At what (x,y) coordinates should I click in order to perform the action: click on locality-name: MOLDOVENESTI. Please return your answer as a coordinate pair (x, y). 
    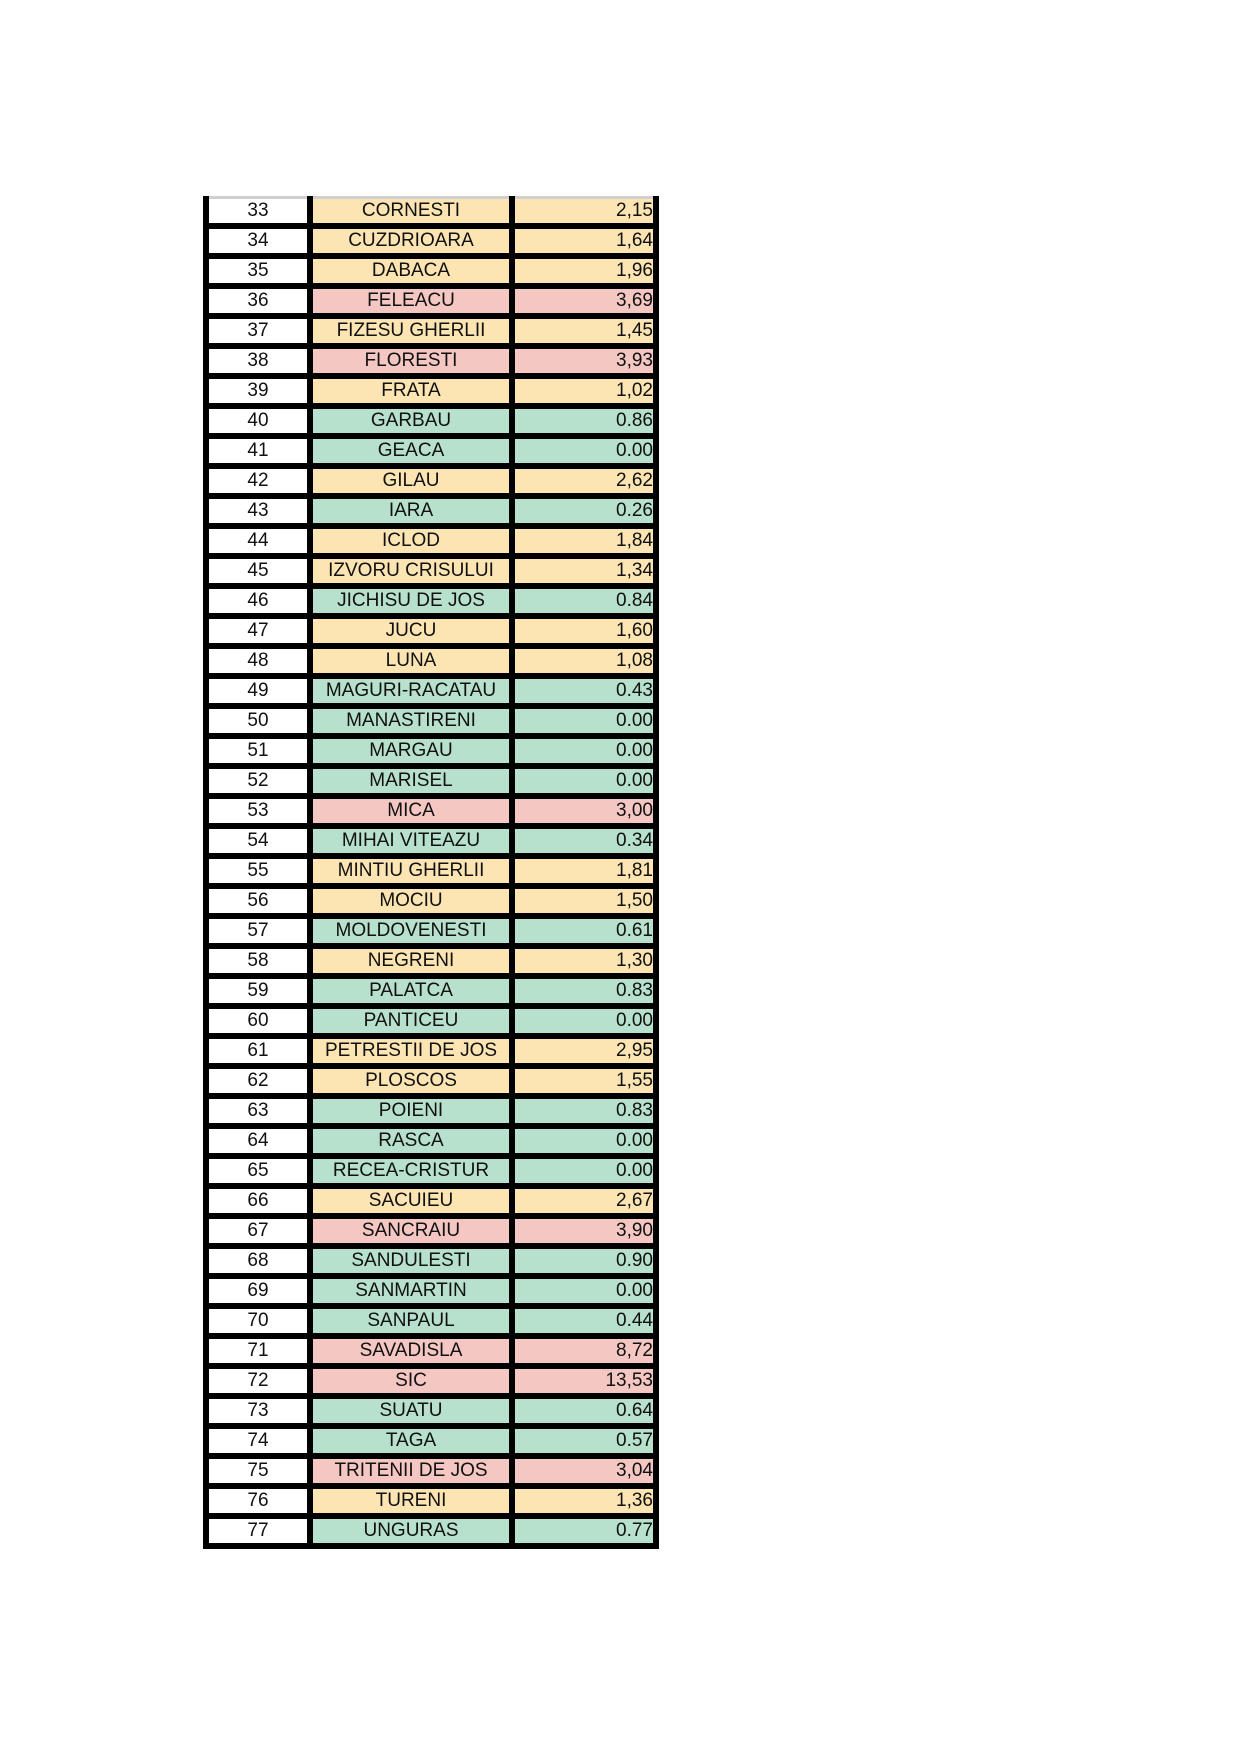
    Looking at the image, I should click on (412, 932).